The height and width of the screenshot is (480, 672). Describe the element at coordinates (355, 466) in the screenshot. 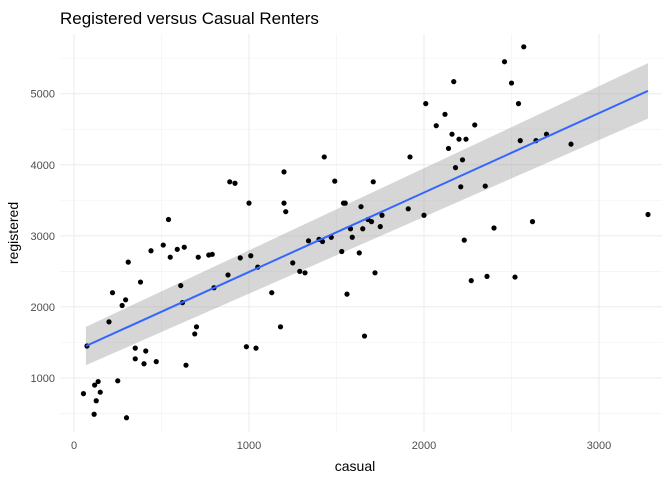

I see `x-axis-title: casual` at that location.